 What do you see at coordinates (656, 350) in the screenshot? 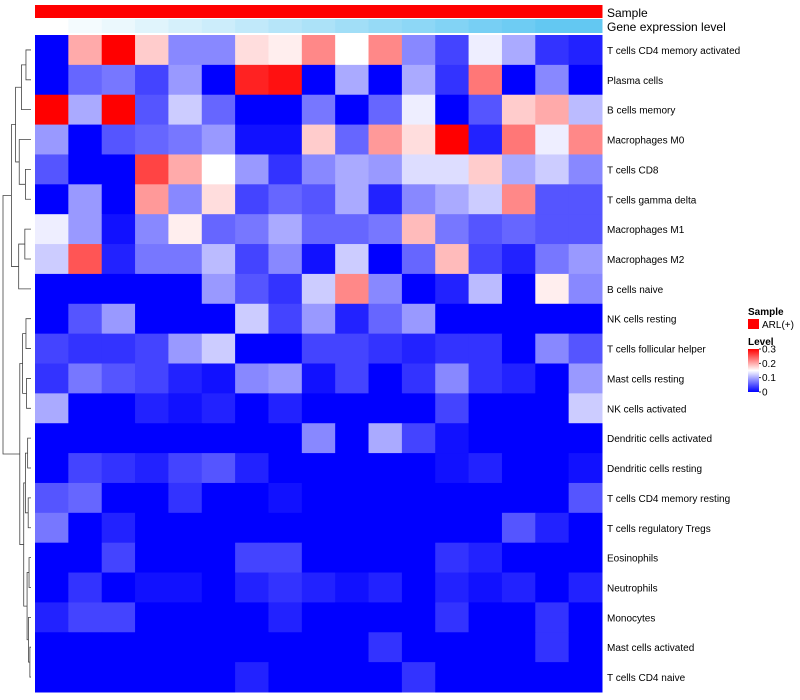
I see `row-label: T cells follicular helper` at bounding box center [656, 350].